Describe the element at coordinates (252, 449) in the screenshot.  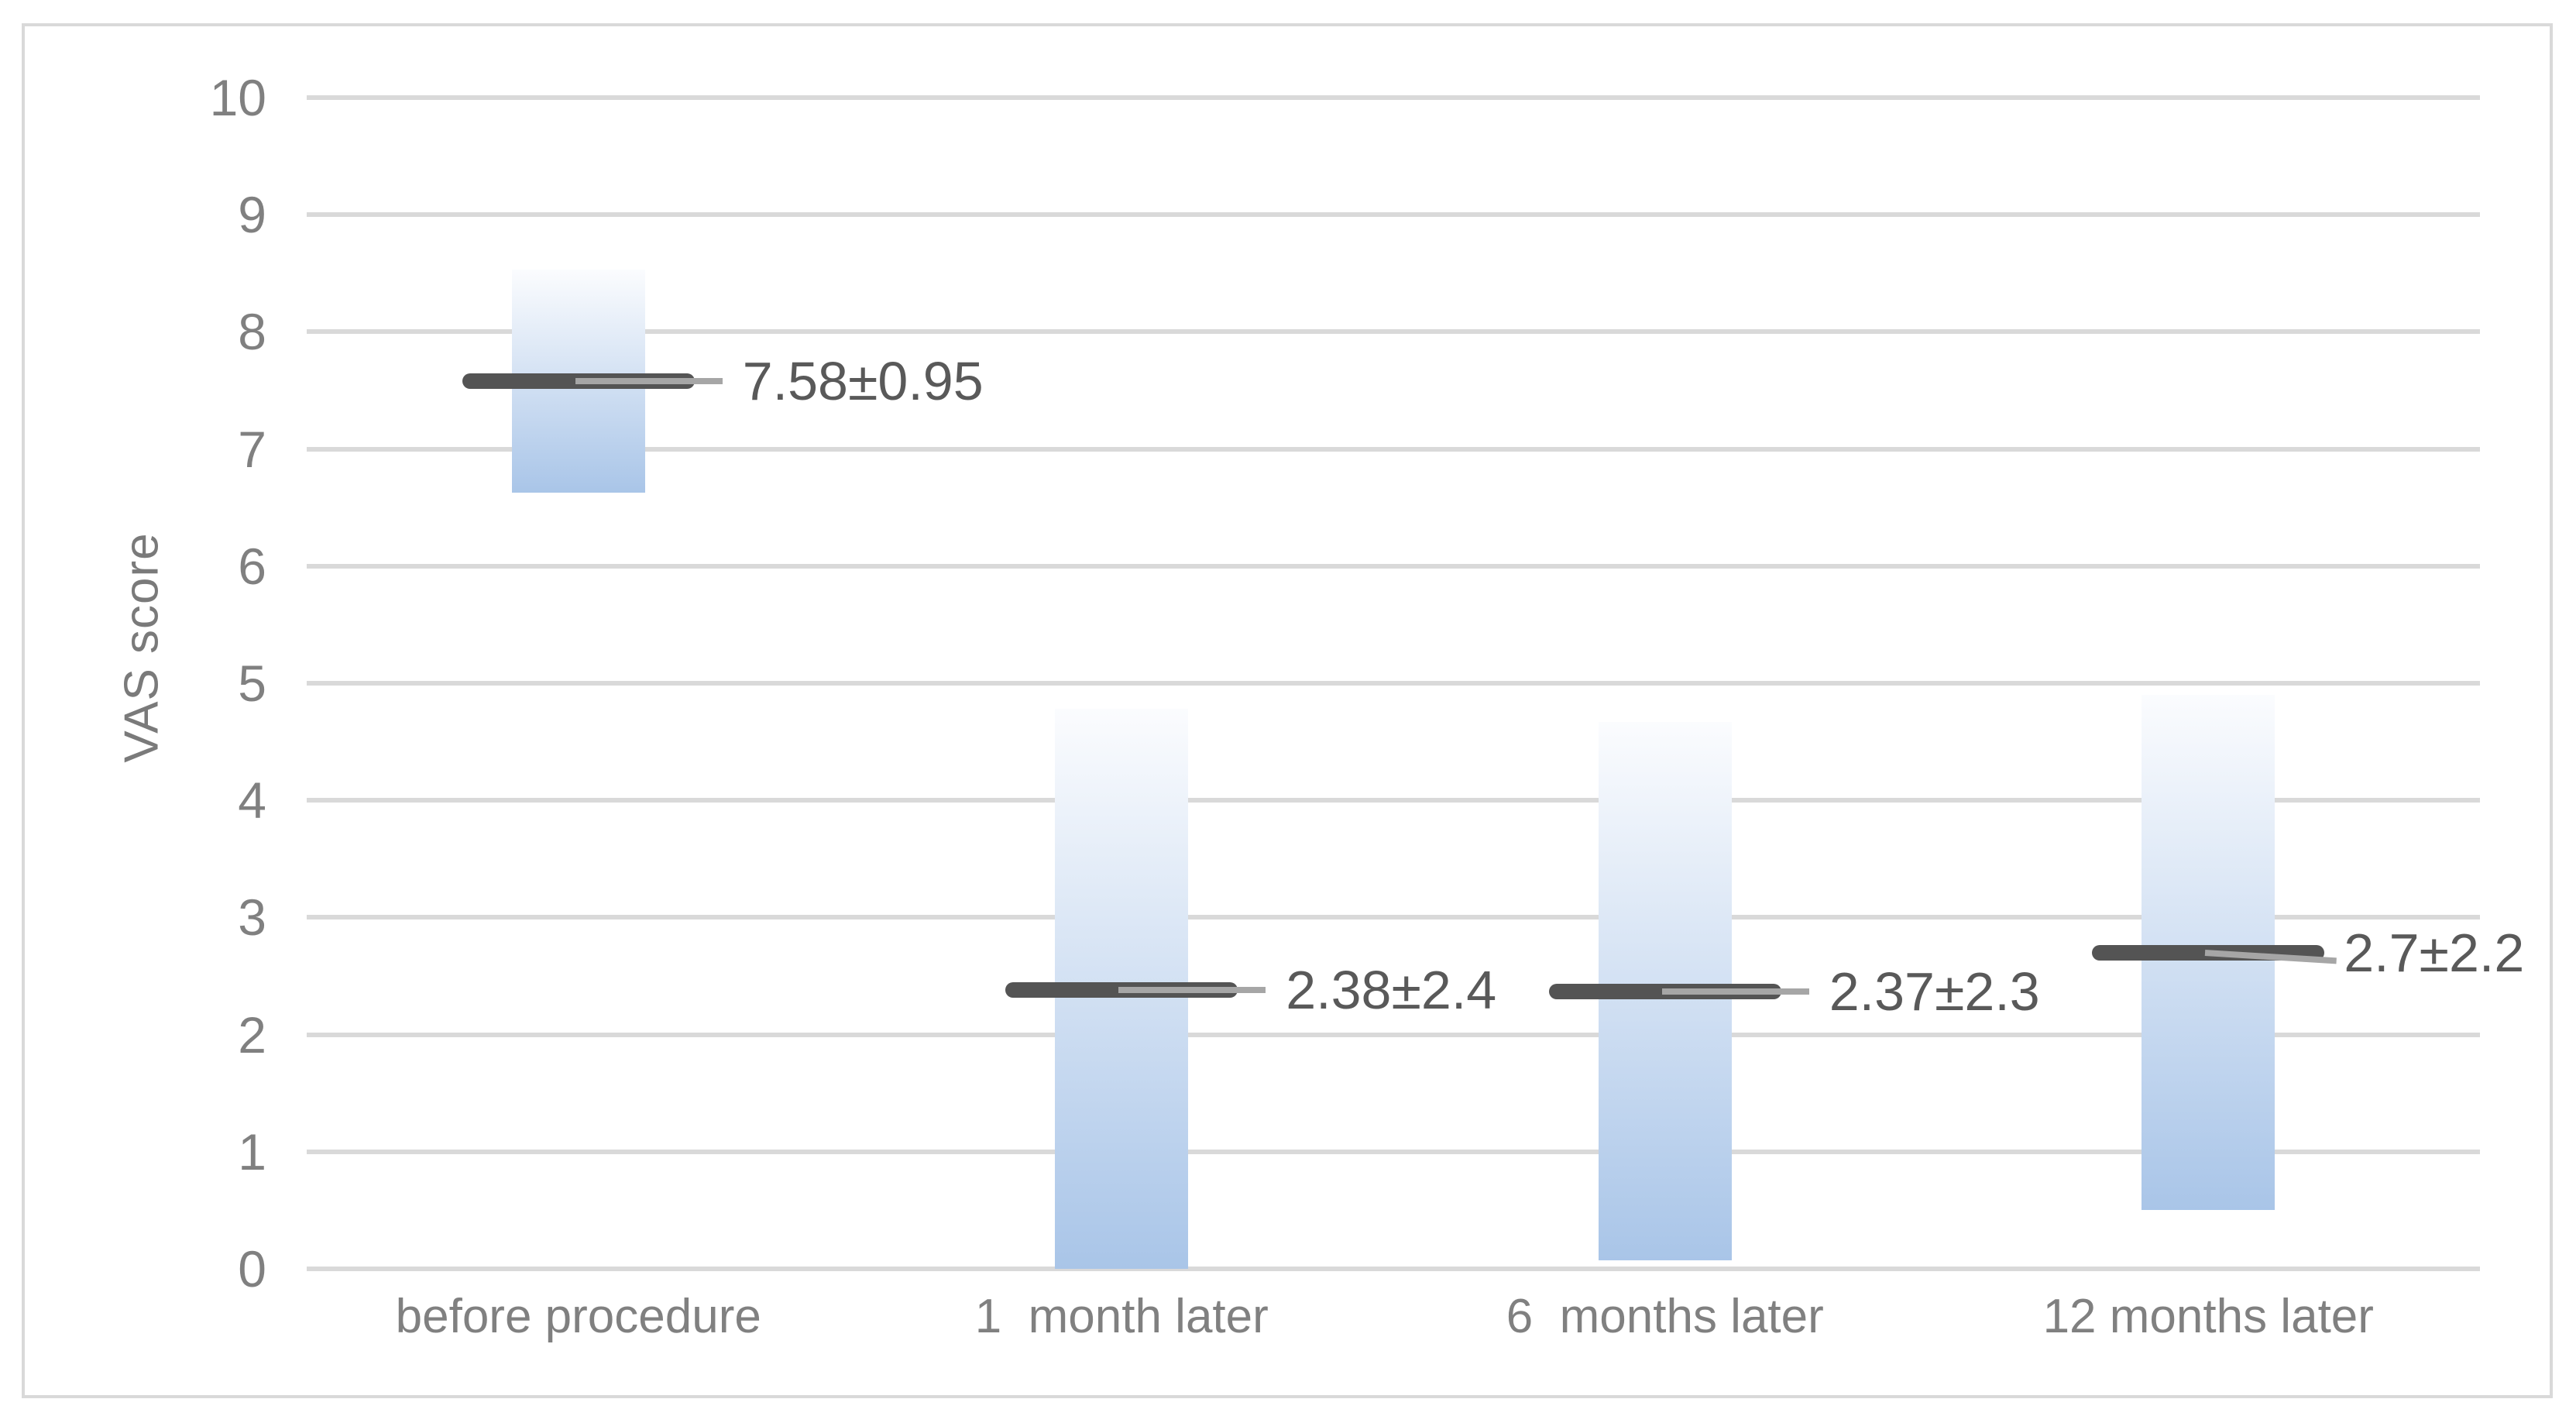
I see `y-tick-label: 7` at that location.